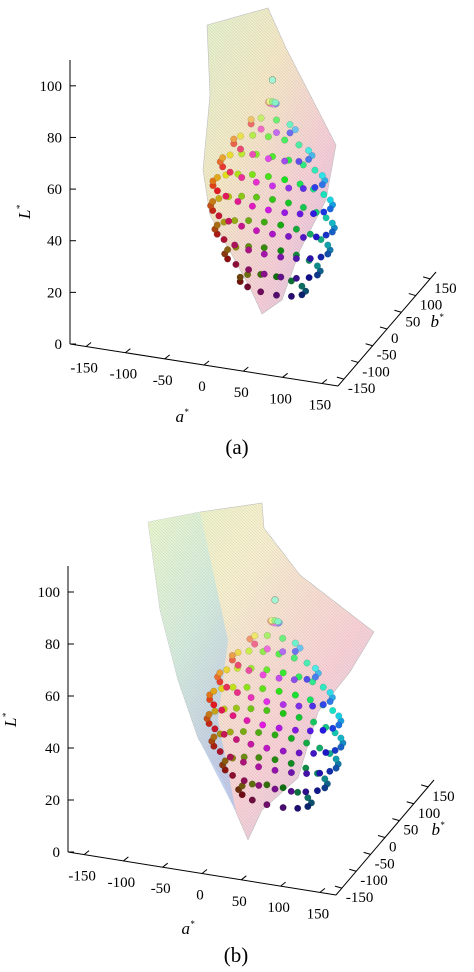 The image size is (474, 972). What do you see at coordinates (387, 356) in the screenshot?
I see `b-tick-label: -50` at bounding box center [387, 356].